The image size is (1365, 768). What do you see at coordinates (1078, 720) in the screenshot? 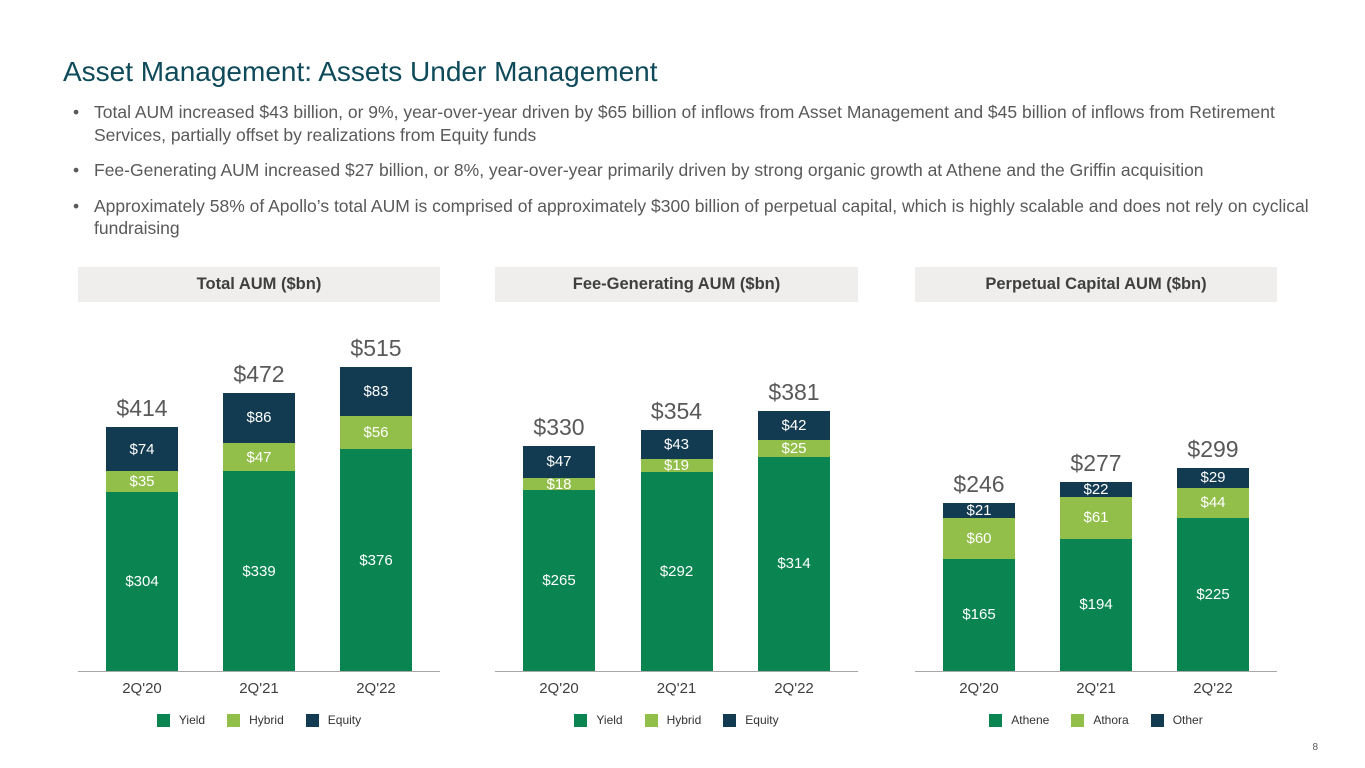
I see `athora-legend-swatch` at bounding box center [1078, 720].